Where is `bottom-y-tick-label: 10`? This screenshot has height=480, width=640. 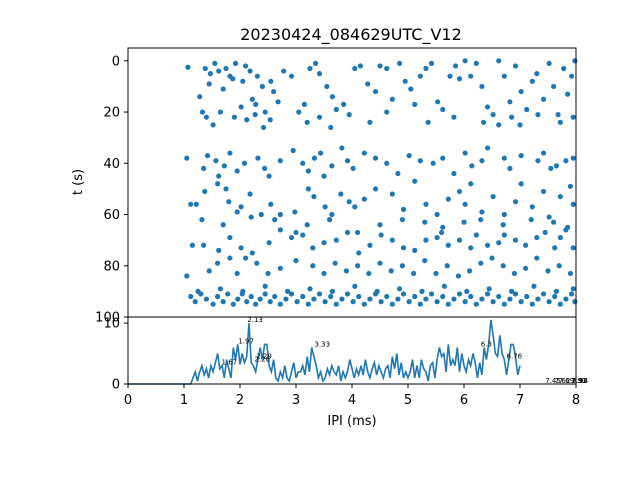 bottom-y-tick-label: 10 is located at coordinates (111, 324).